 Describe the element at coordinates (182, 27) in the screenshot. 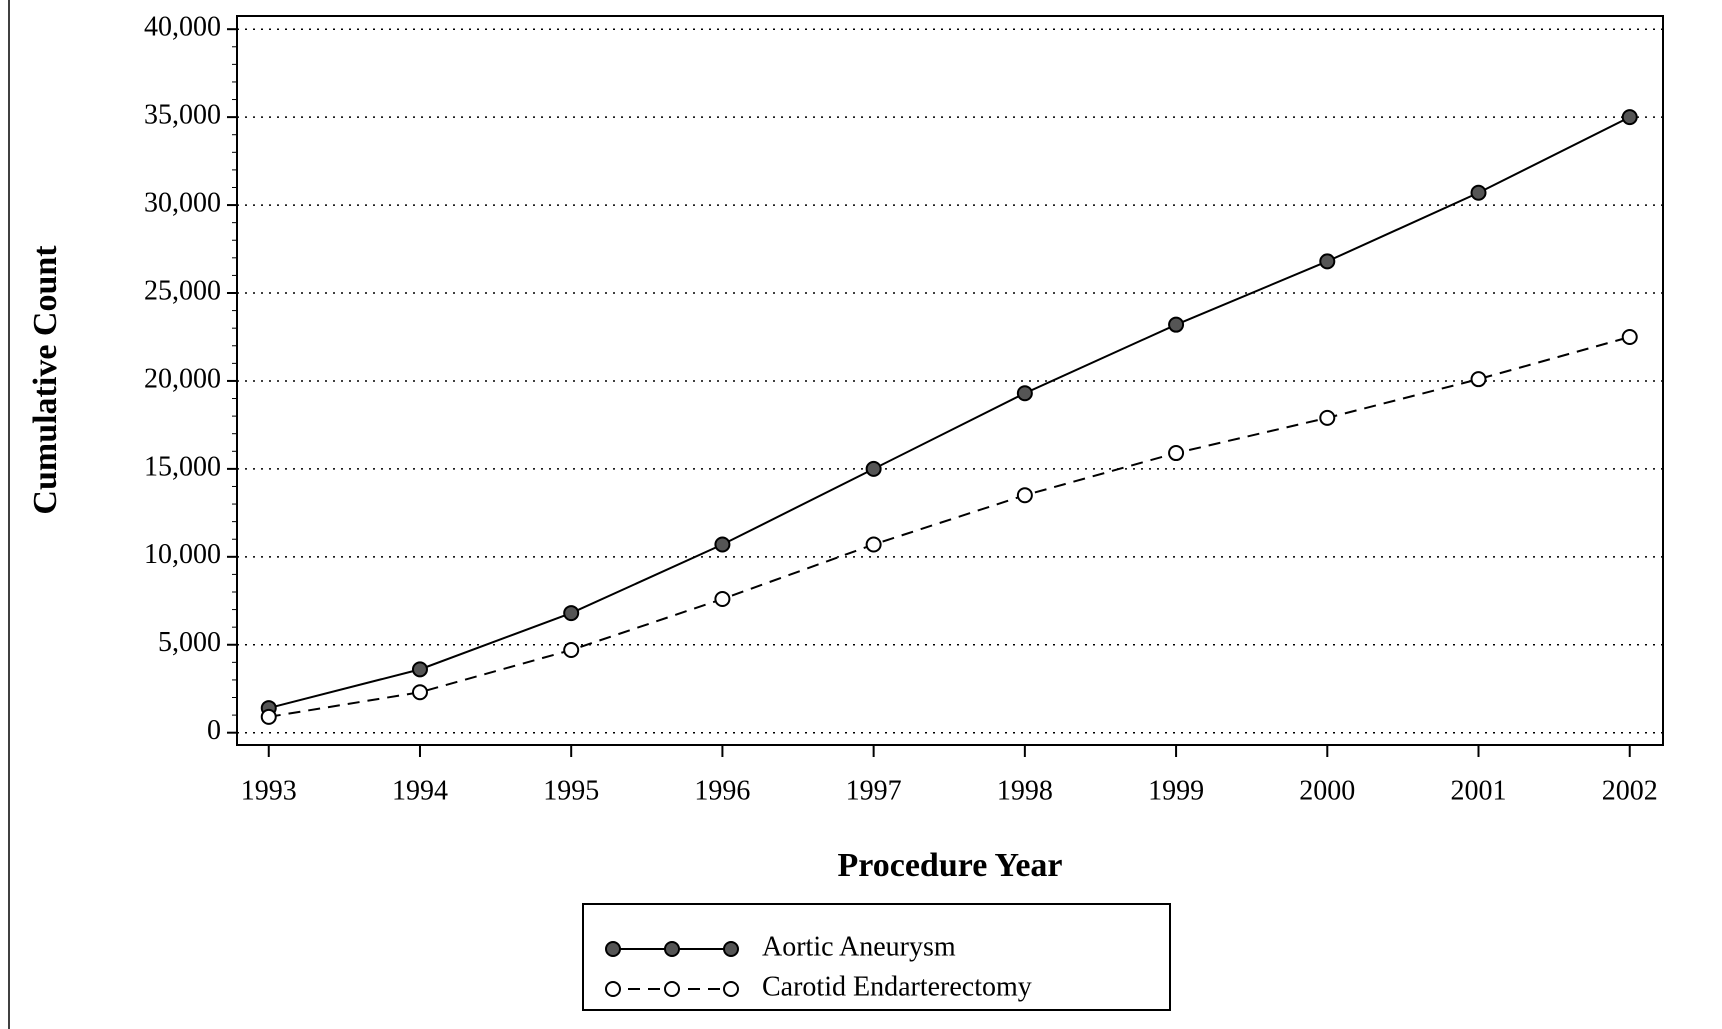

I see `y-tick-label: 40,000` at that location.